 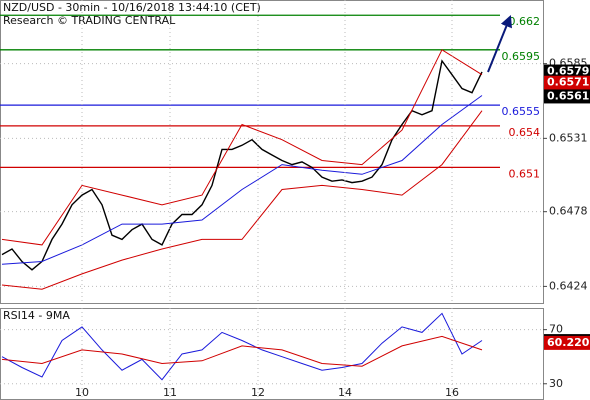 What do you see at coordinates (556, 383) in the screenshot?
I see `y-tick-label: 30` at bounding box center [556, 383].